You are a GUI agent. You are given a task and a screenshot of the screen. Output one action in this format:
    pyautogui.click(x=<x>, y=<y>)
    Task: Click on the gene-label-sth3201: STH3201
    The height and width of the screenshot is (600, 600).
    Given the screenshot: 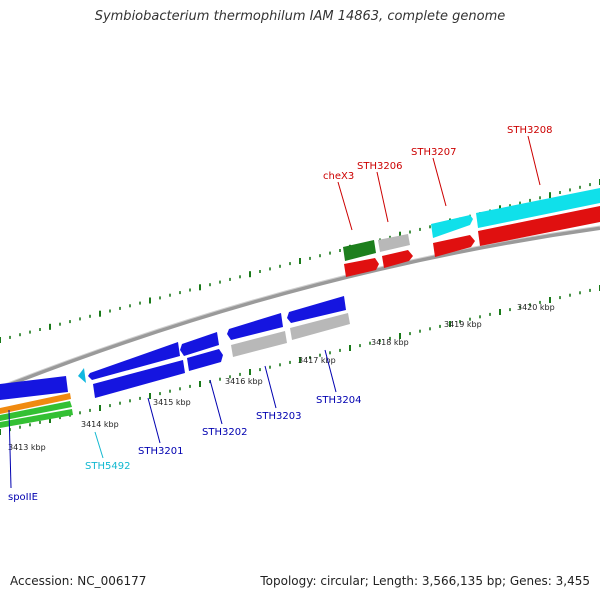 What is the action you would take?
    pyautogui.click(x=160, y=451)
    